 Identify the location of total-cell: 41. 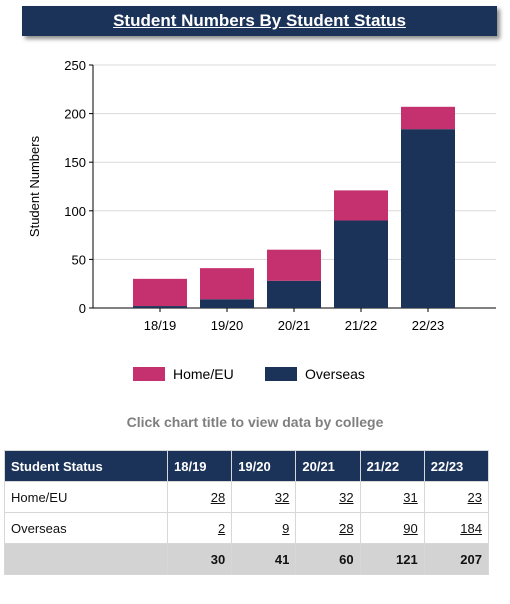
(264, 559).